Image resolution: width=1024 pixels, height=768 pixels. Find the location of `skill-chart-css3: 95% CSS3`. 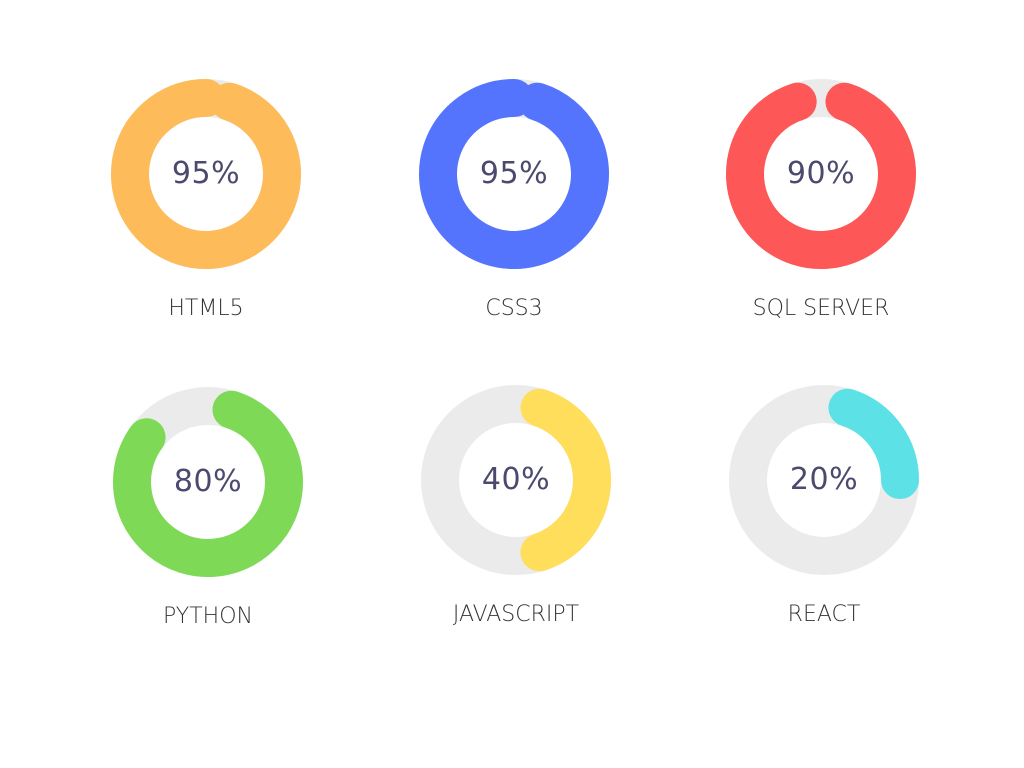

skill-chart-css3: 95% CSS3 is located at coordinates (514, 199).